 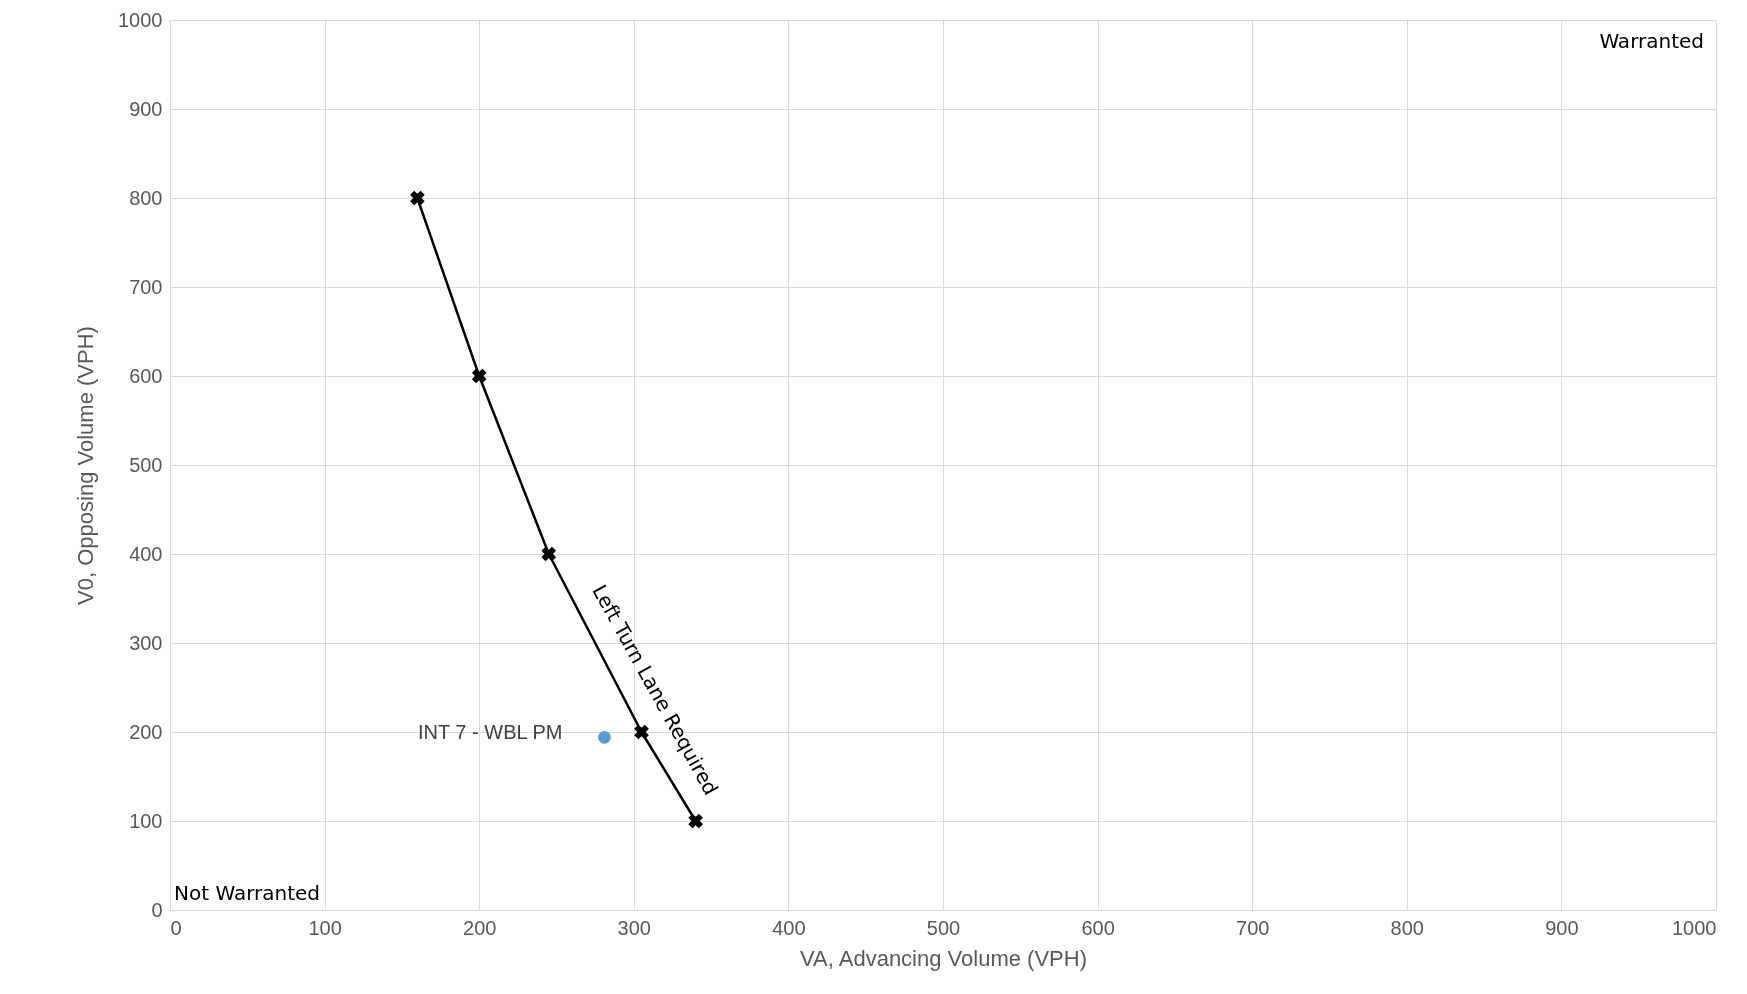 What do you see at coordinates (146, 731) in the screenshot?
I see `y-tick-label: 200` at bounding box center [146, 731].